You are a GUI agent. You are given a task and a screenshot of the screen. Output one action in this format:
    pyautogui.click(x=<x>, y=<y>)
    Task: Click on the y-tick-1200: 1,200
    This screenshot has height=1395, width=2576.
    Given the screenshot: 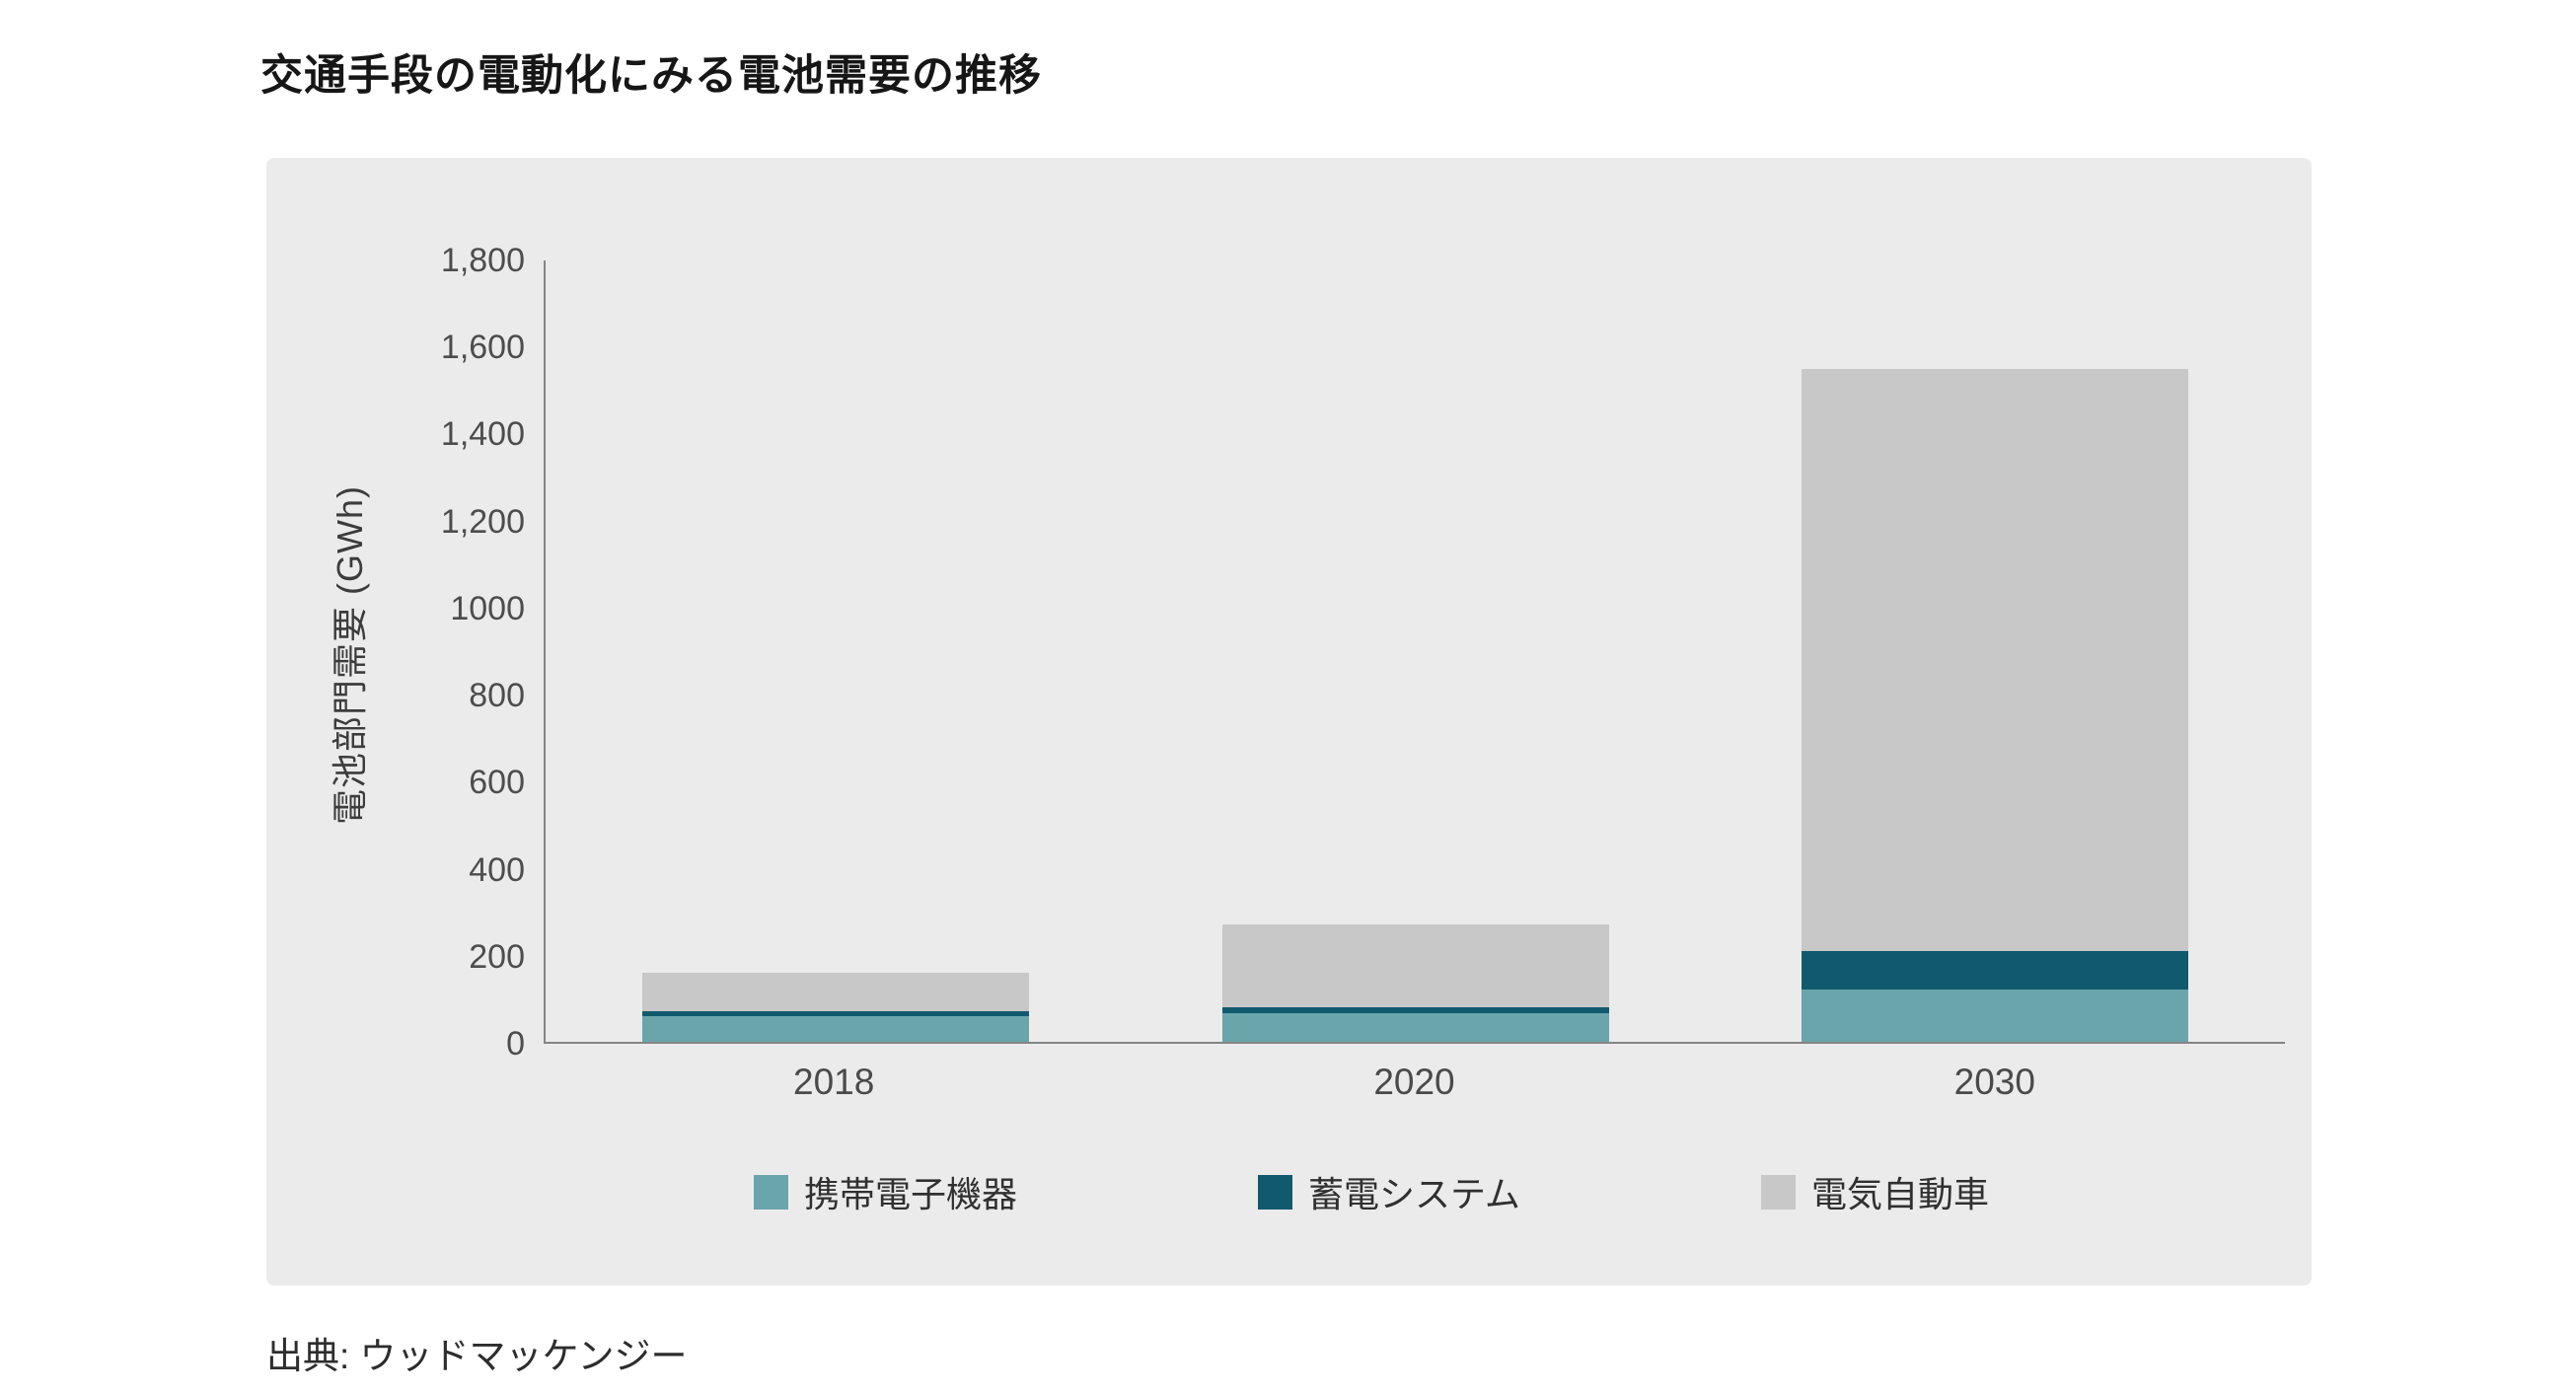 What is the action you would take?
    pyautogui.click(x=482, y=521)
    